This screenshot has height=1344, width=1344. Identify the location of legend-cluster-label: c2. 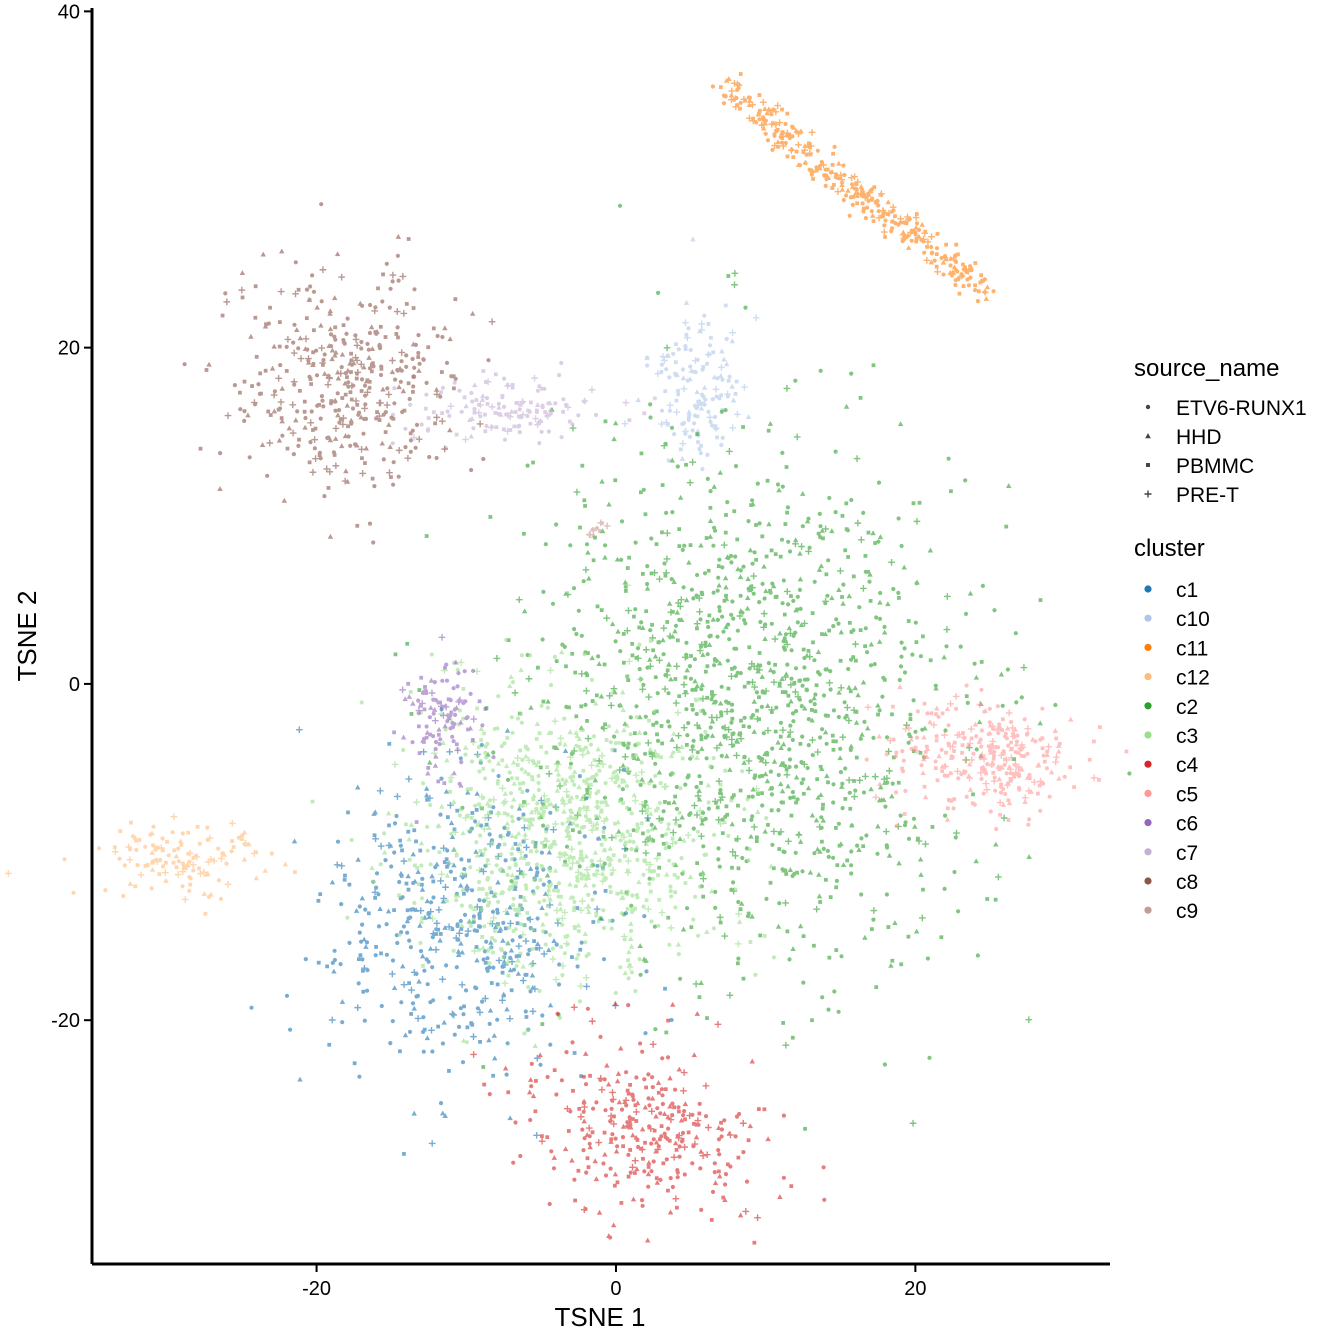
(1187, 707).